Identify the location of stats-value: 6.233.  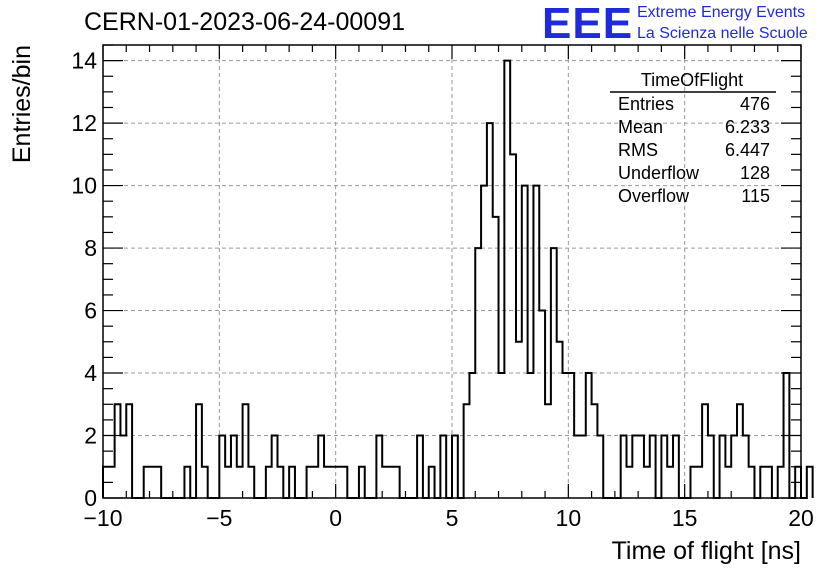
(747, 127).